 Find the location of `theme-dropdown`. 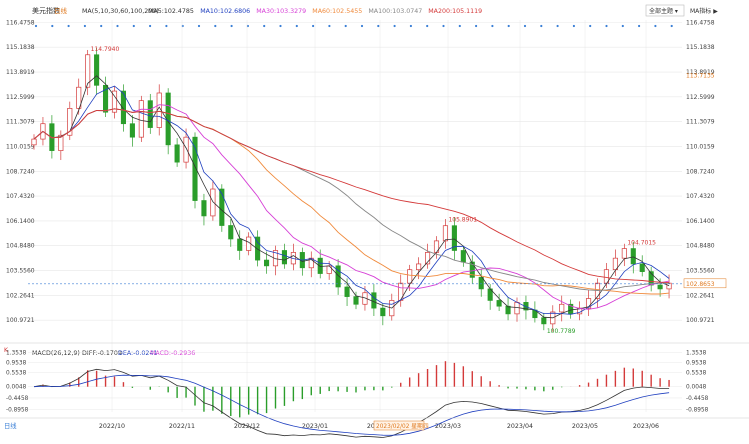

theme-dropdown is located at coordinates (665, 10).